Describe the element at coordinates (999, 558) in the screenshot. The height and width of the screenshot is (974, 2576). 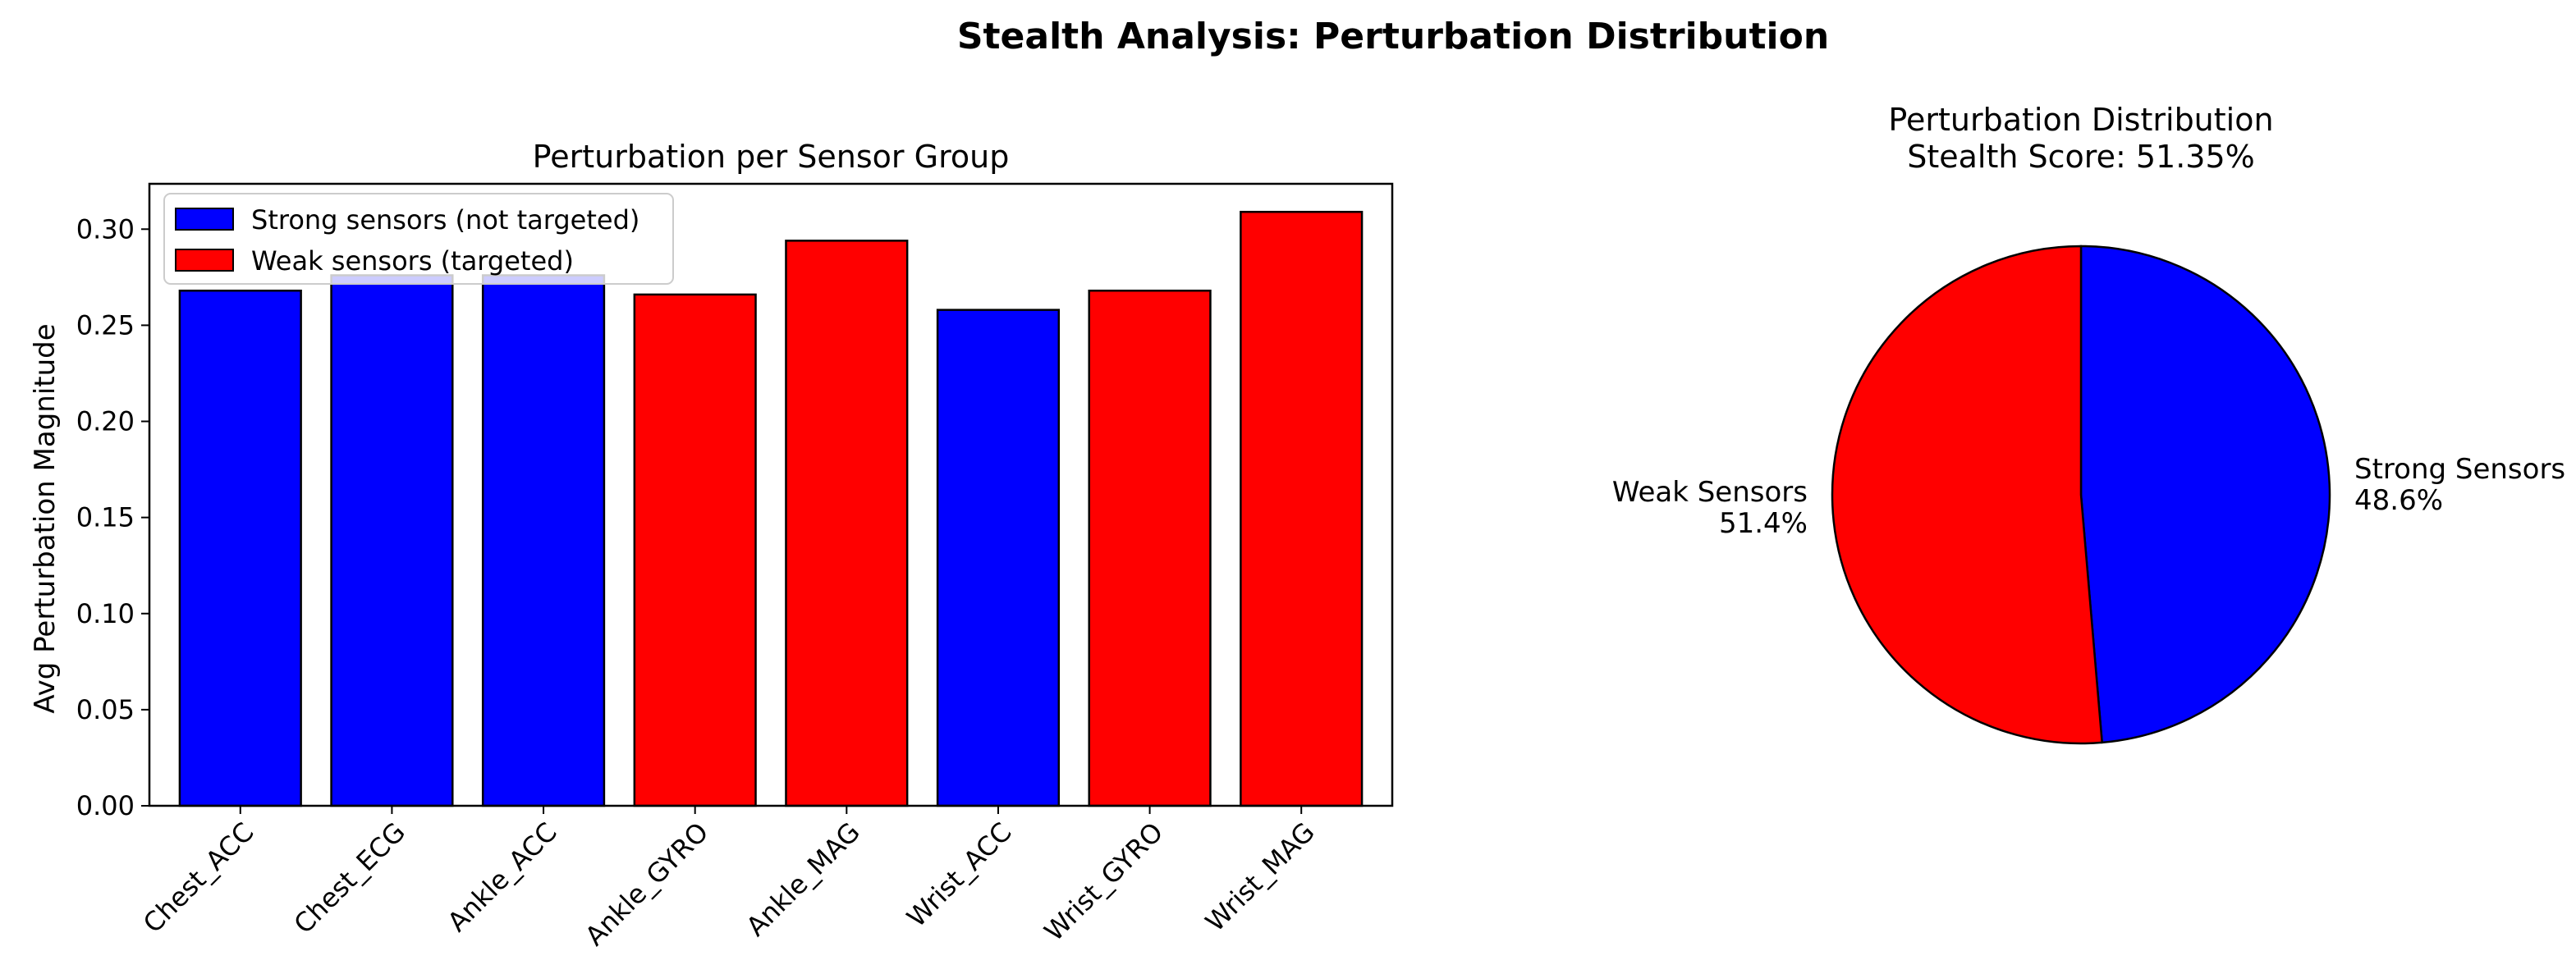
I see `bar-wrist-acc` at that location.